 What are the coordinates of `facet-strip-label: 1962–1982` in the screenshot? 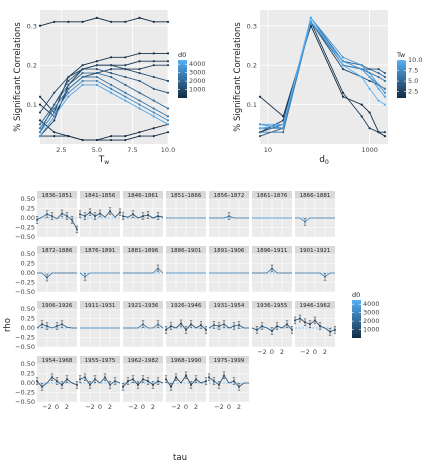 It's located at (143, 361).